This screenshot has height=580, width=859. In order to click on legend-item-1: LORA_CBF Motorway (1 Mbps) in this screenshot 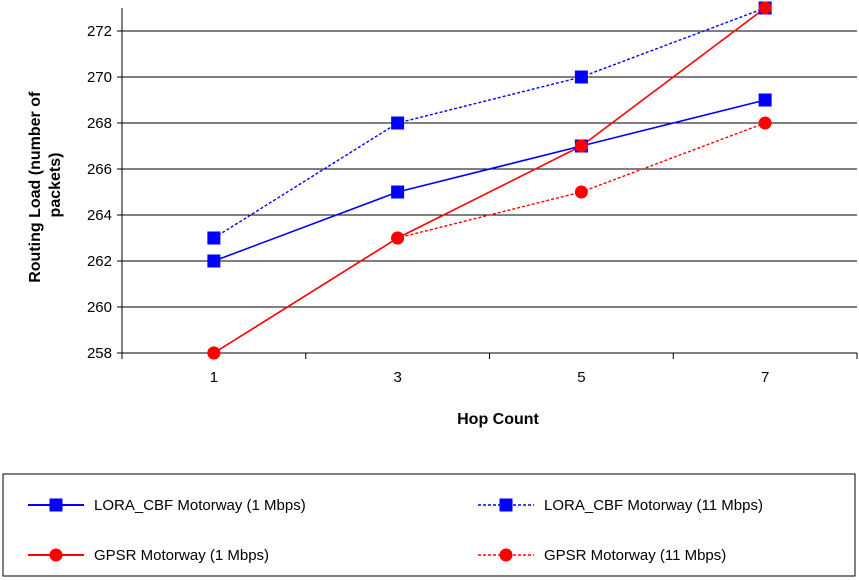, I will do `click(167, 505)`.